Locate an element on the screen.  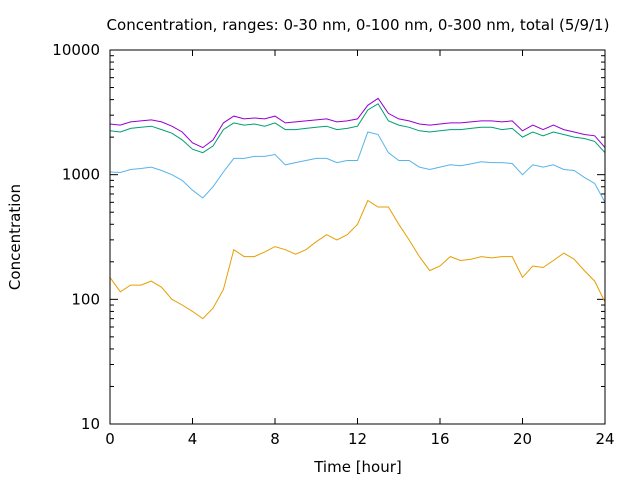
x-tick-label: 16 is located at coordinates (439, 439).